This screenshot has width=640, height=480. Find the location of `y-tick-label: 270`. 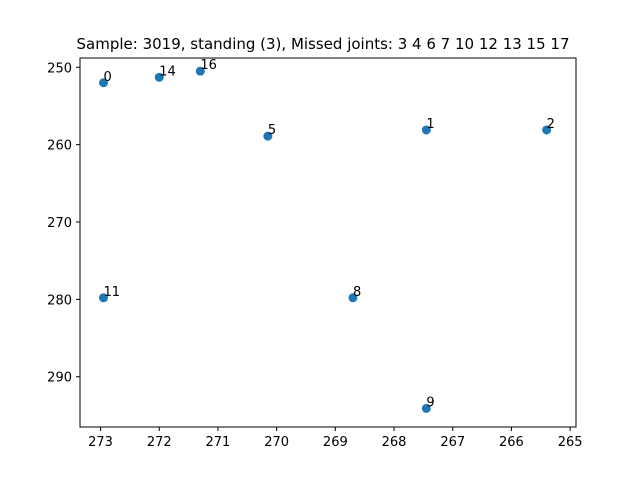

y-tick-label: 270 is located at coordinates (59, 223).